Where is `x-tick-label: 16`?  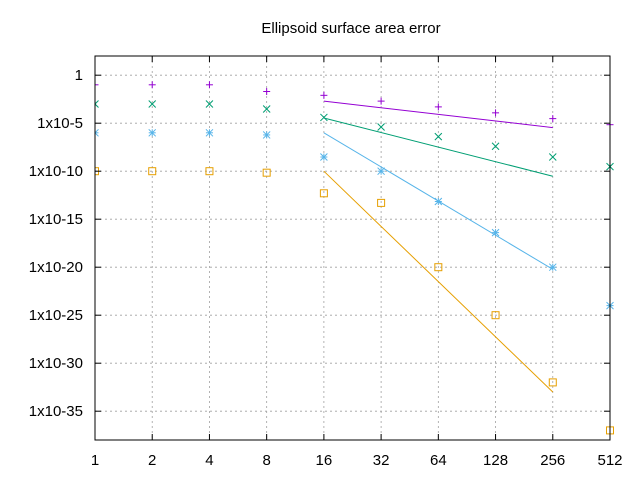 x-tick-label: 16 is located at coordinates (324, 460).